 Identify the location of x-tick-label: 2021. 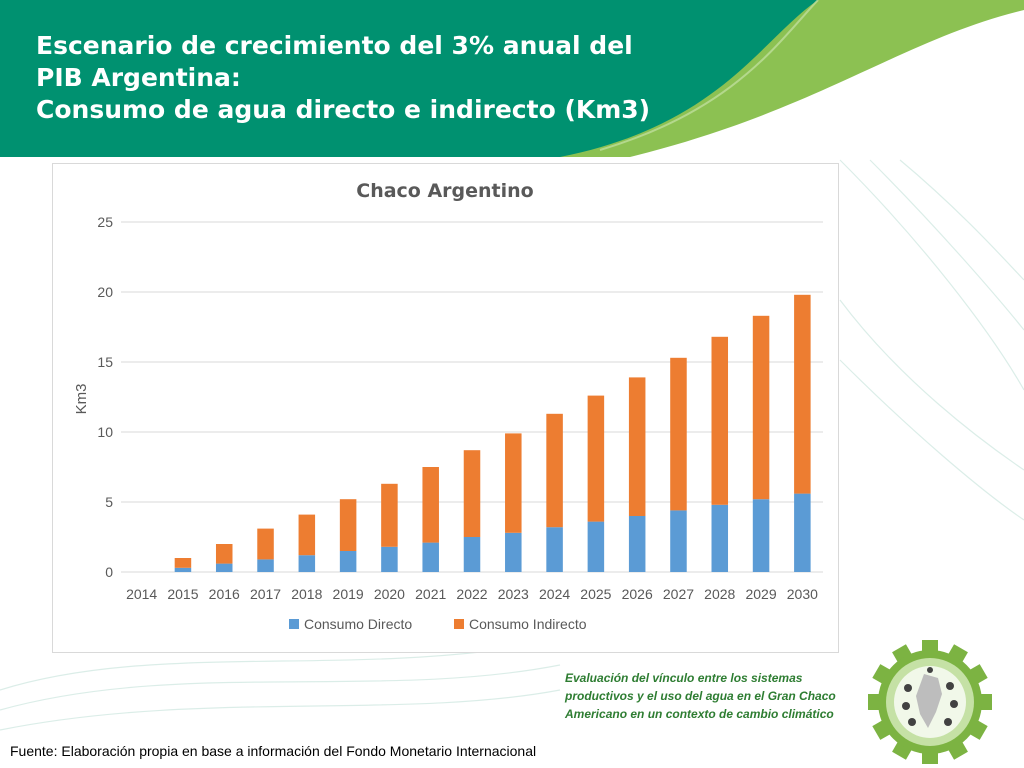
(430, 594).